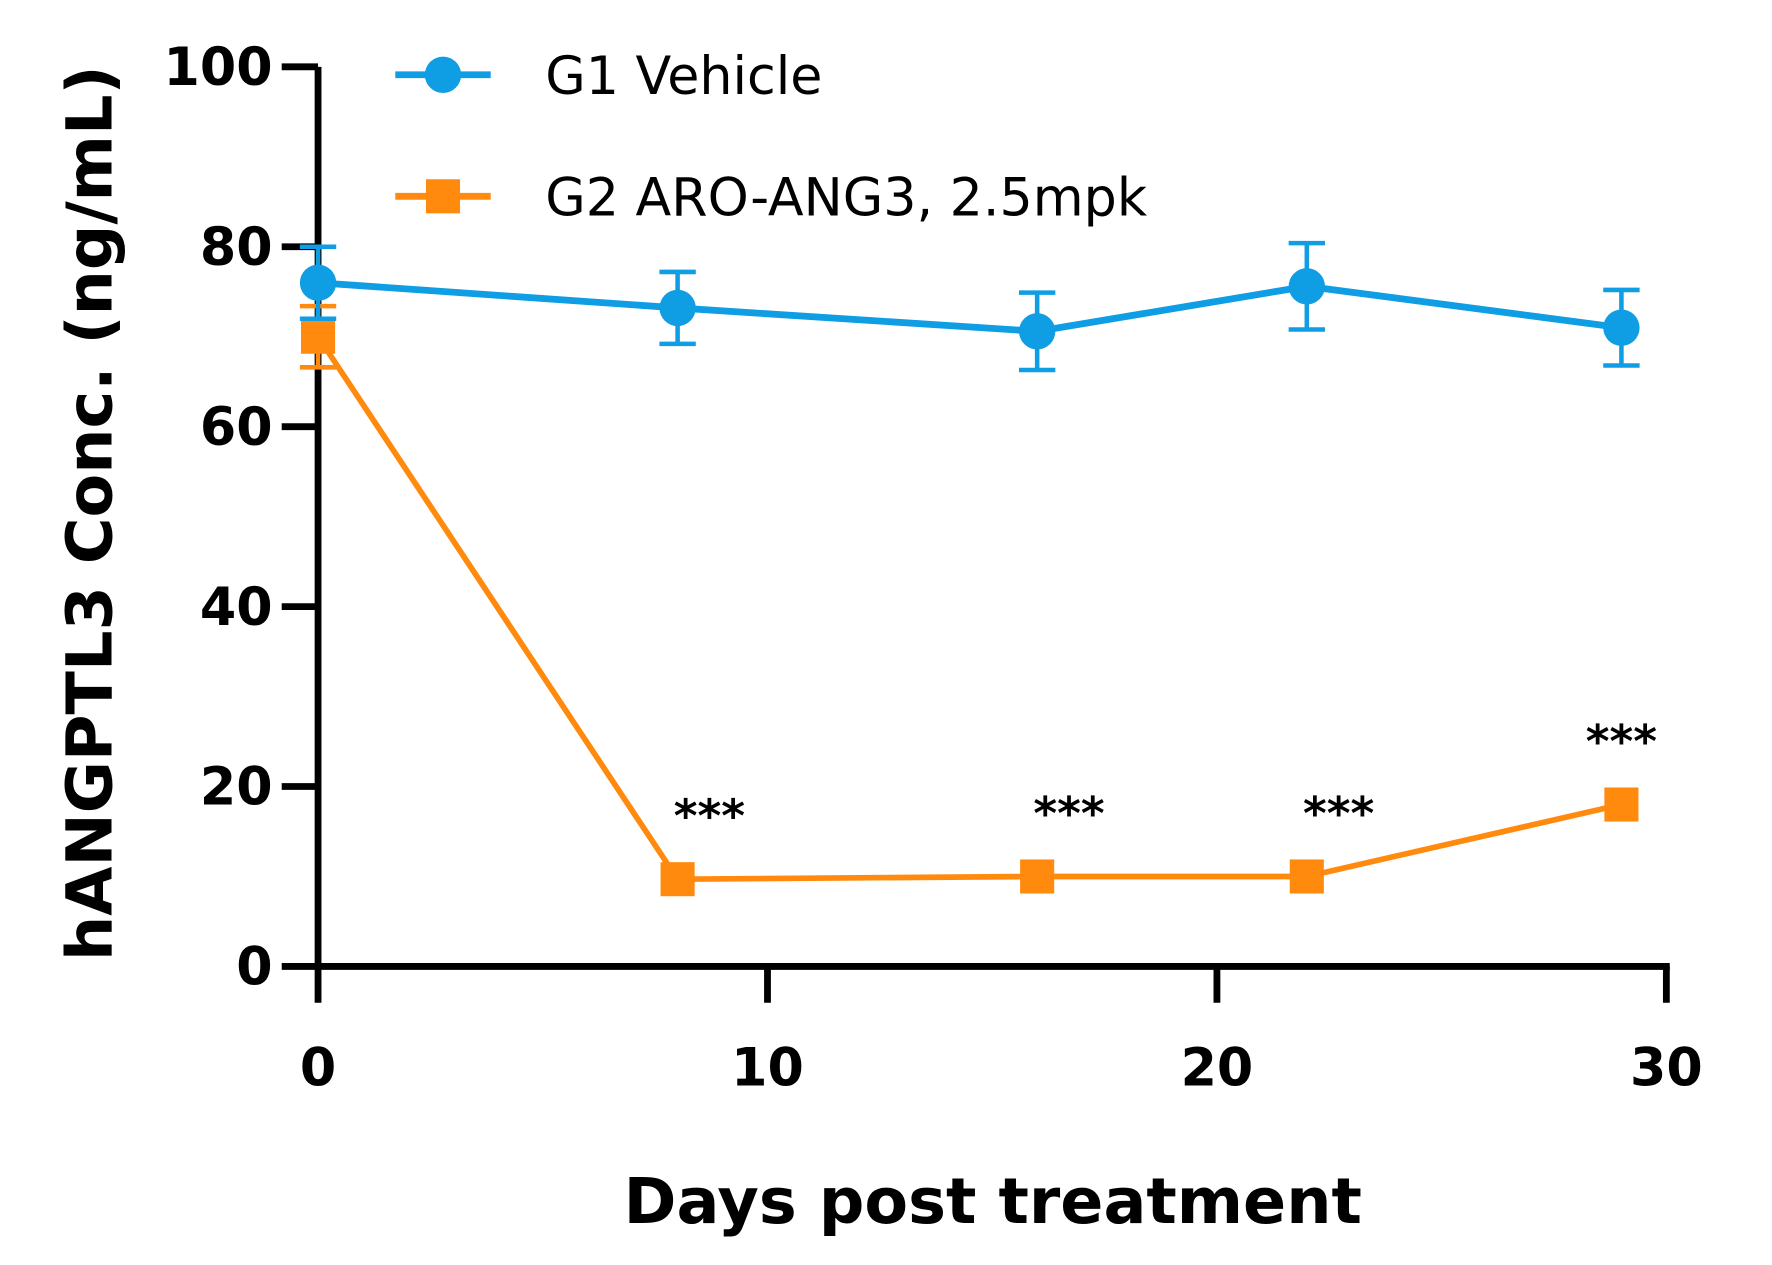  What do you see at coordinates (683, 77) in the screenshot?
I see `legend-label: G1 Vehicle` at bounding box center [683, 77].